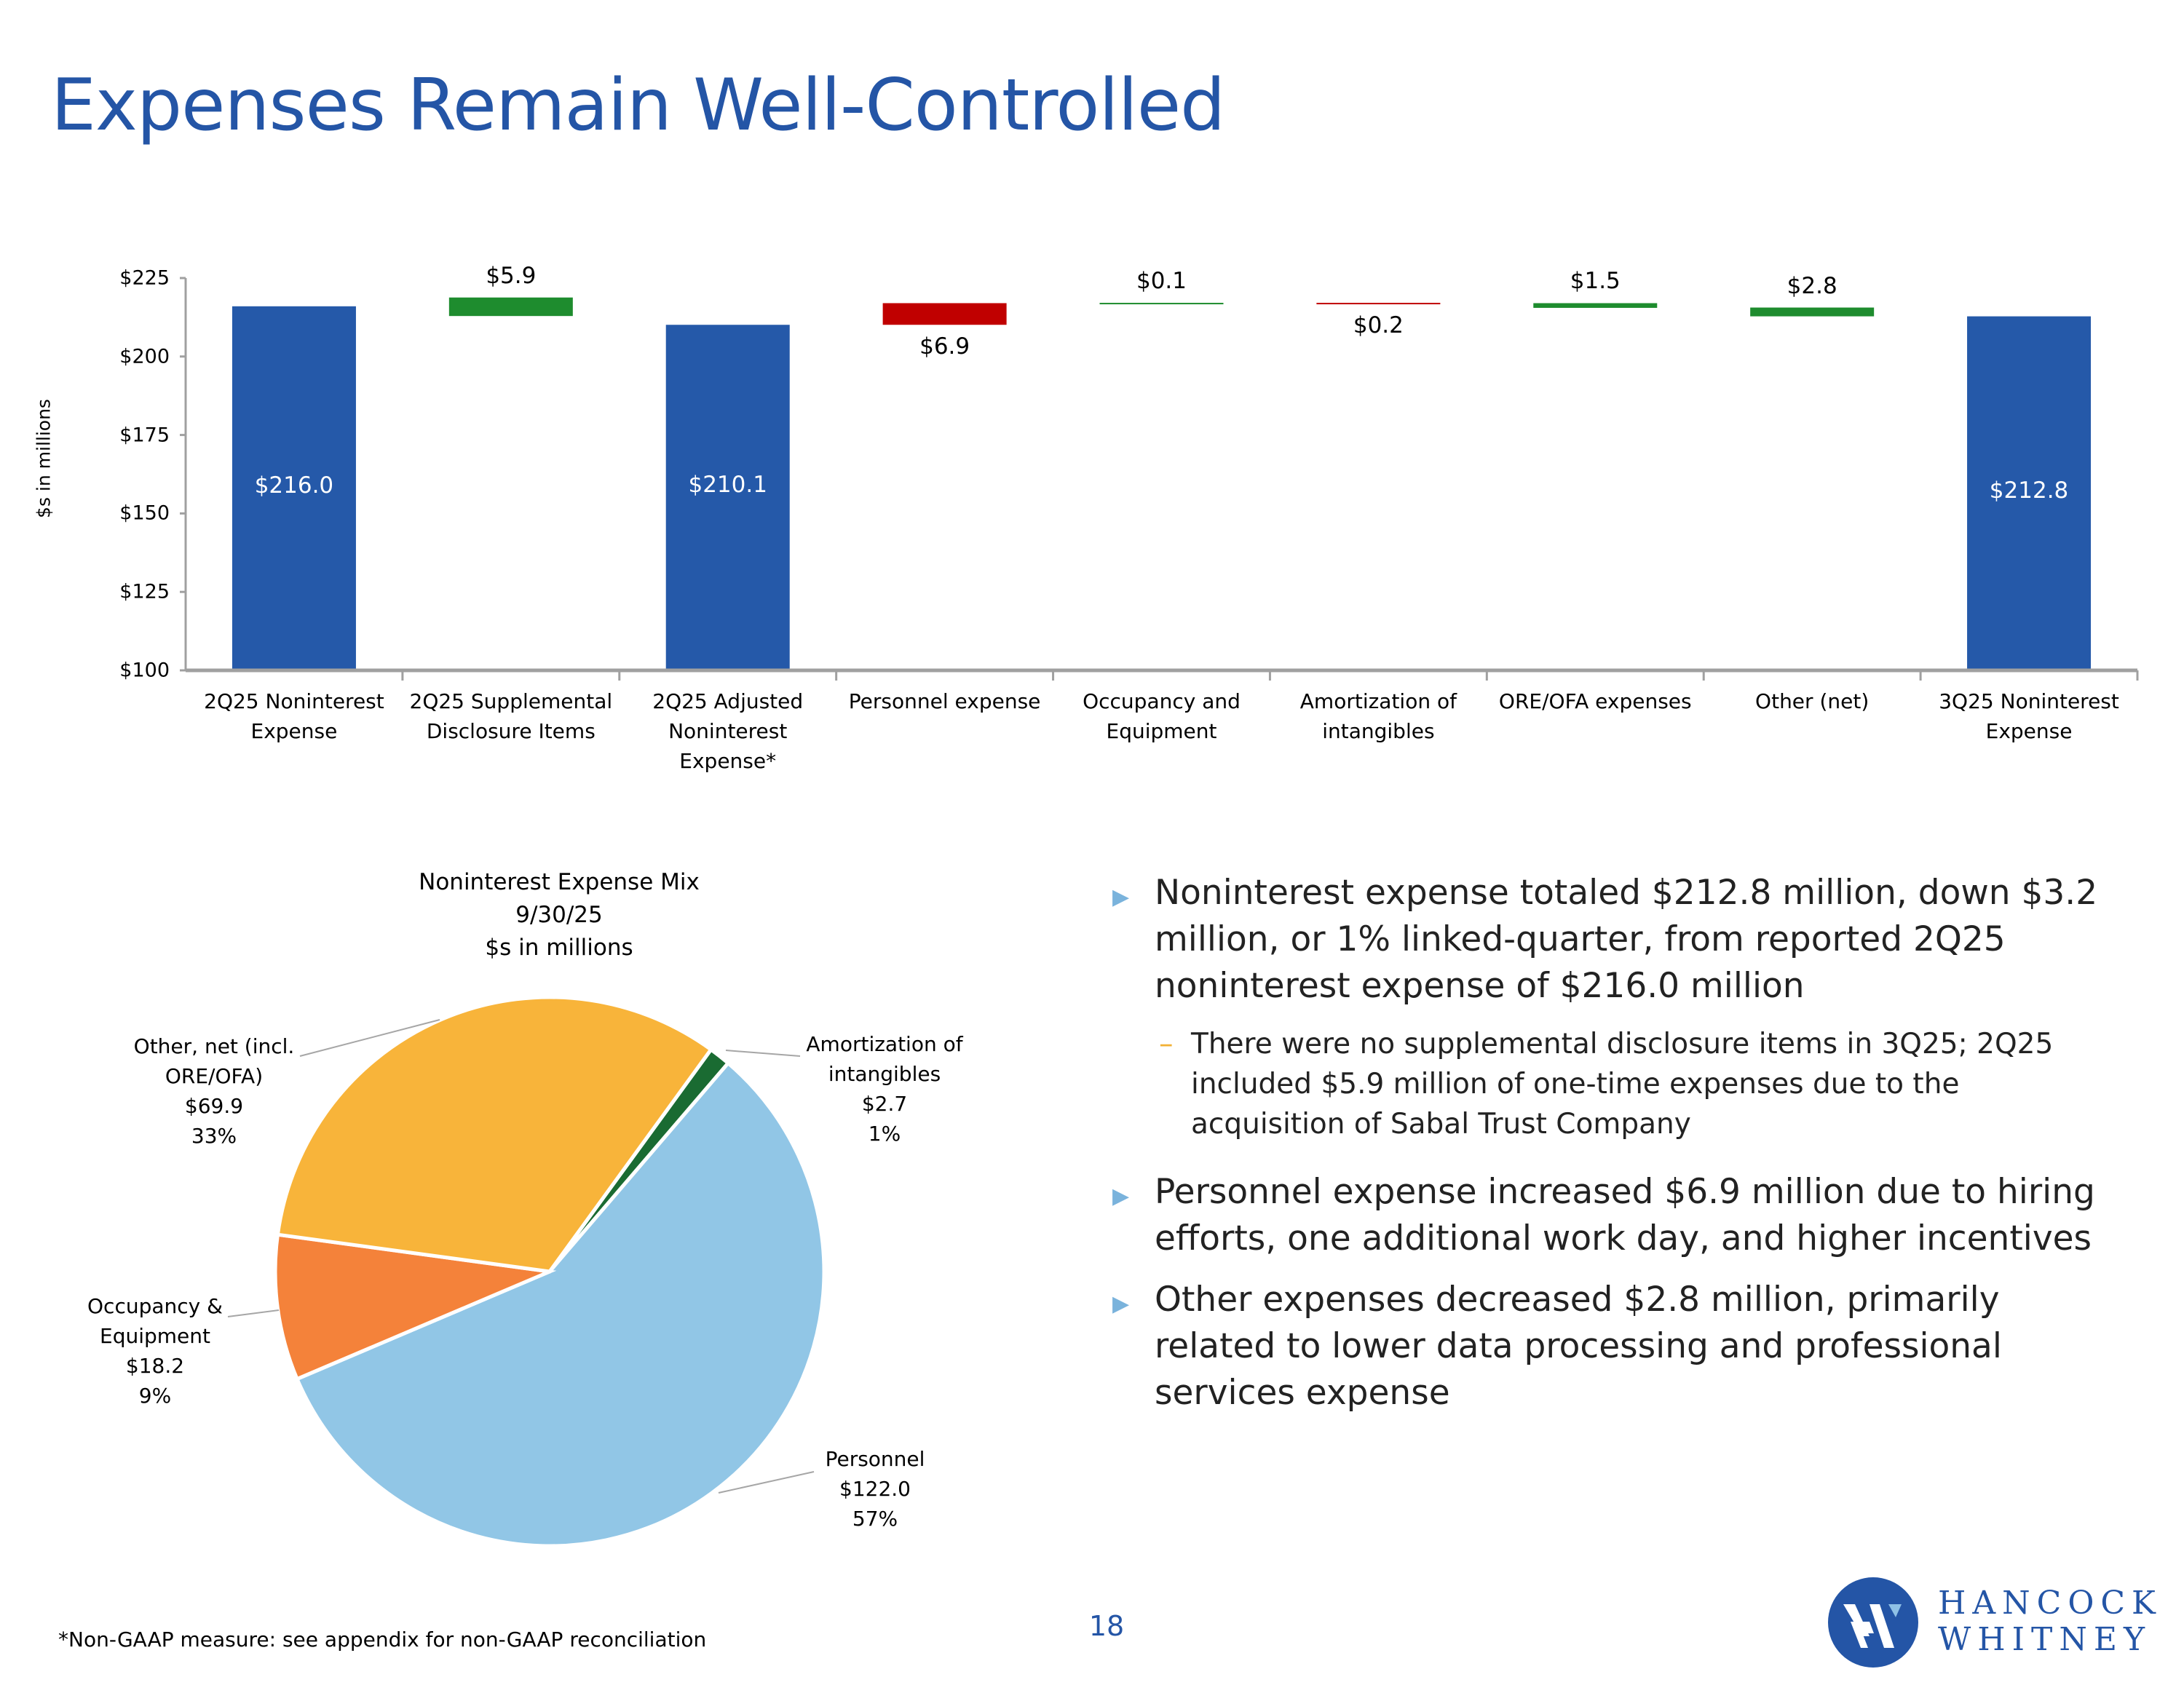  What do you see at coordinates (884, 1134) in the screenshot?
I see `label-pct: 1%` at bounding box center [884, 1134].